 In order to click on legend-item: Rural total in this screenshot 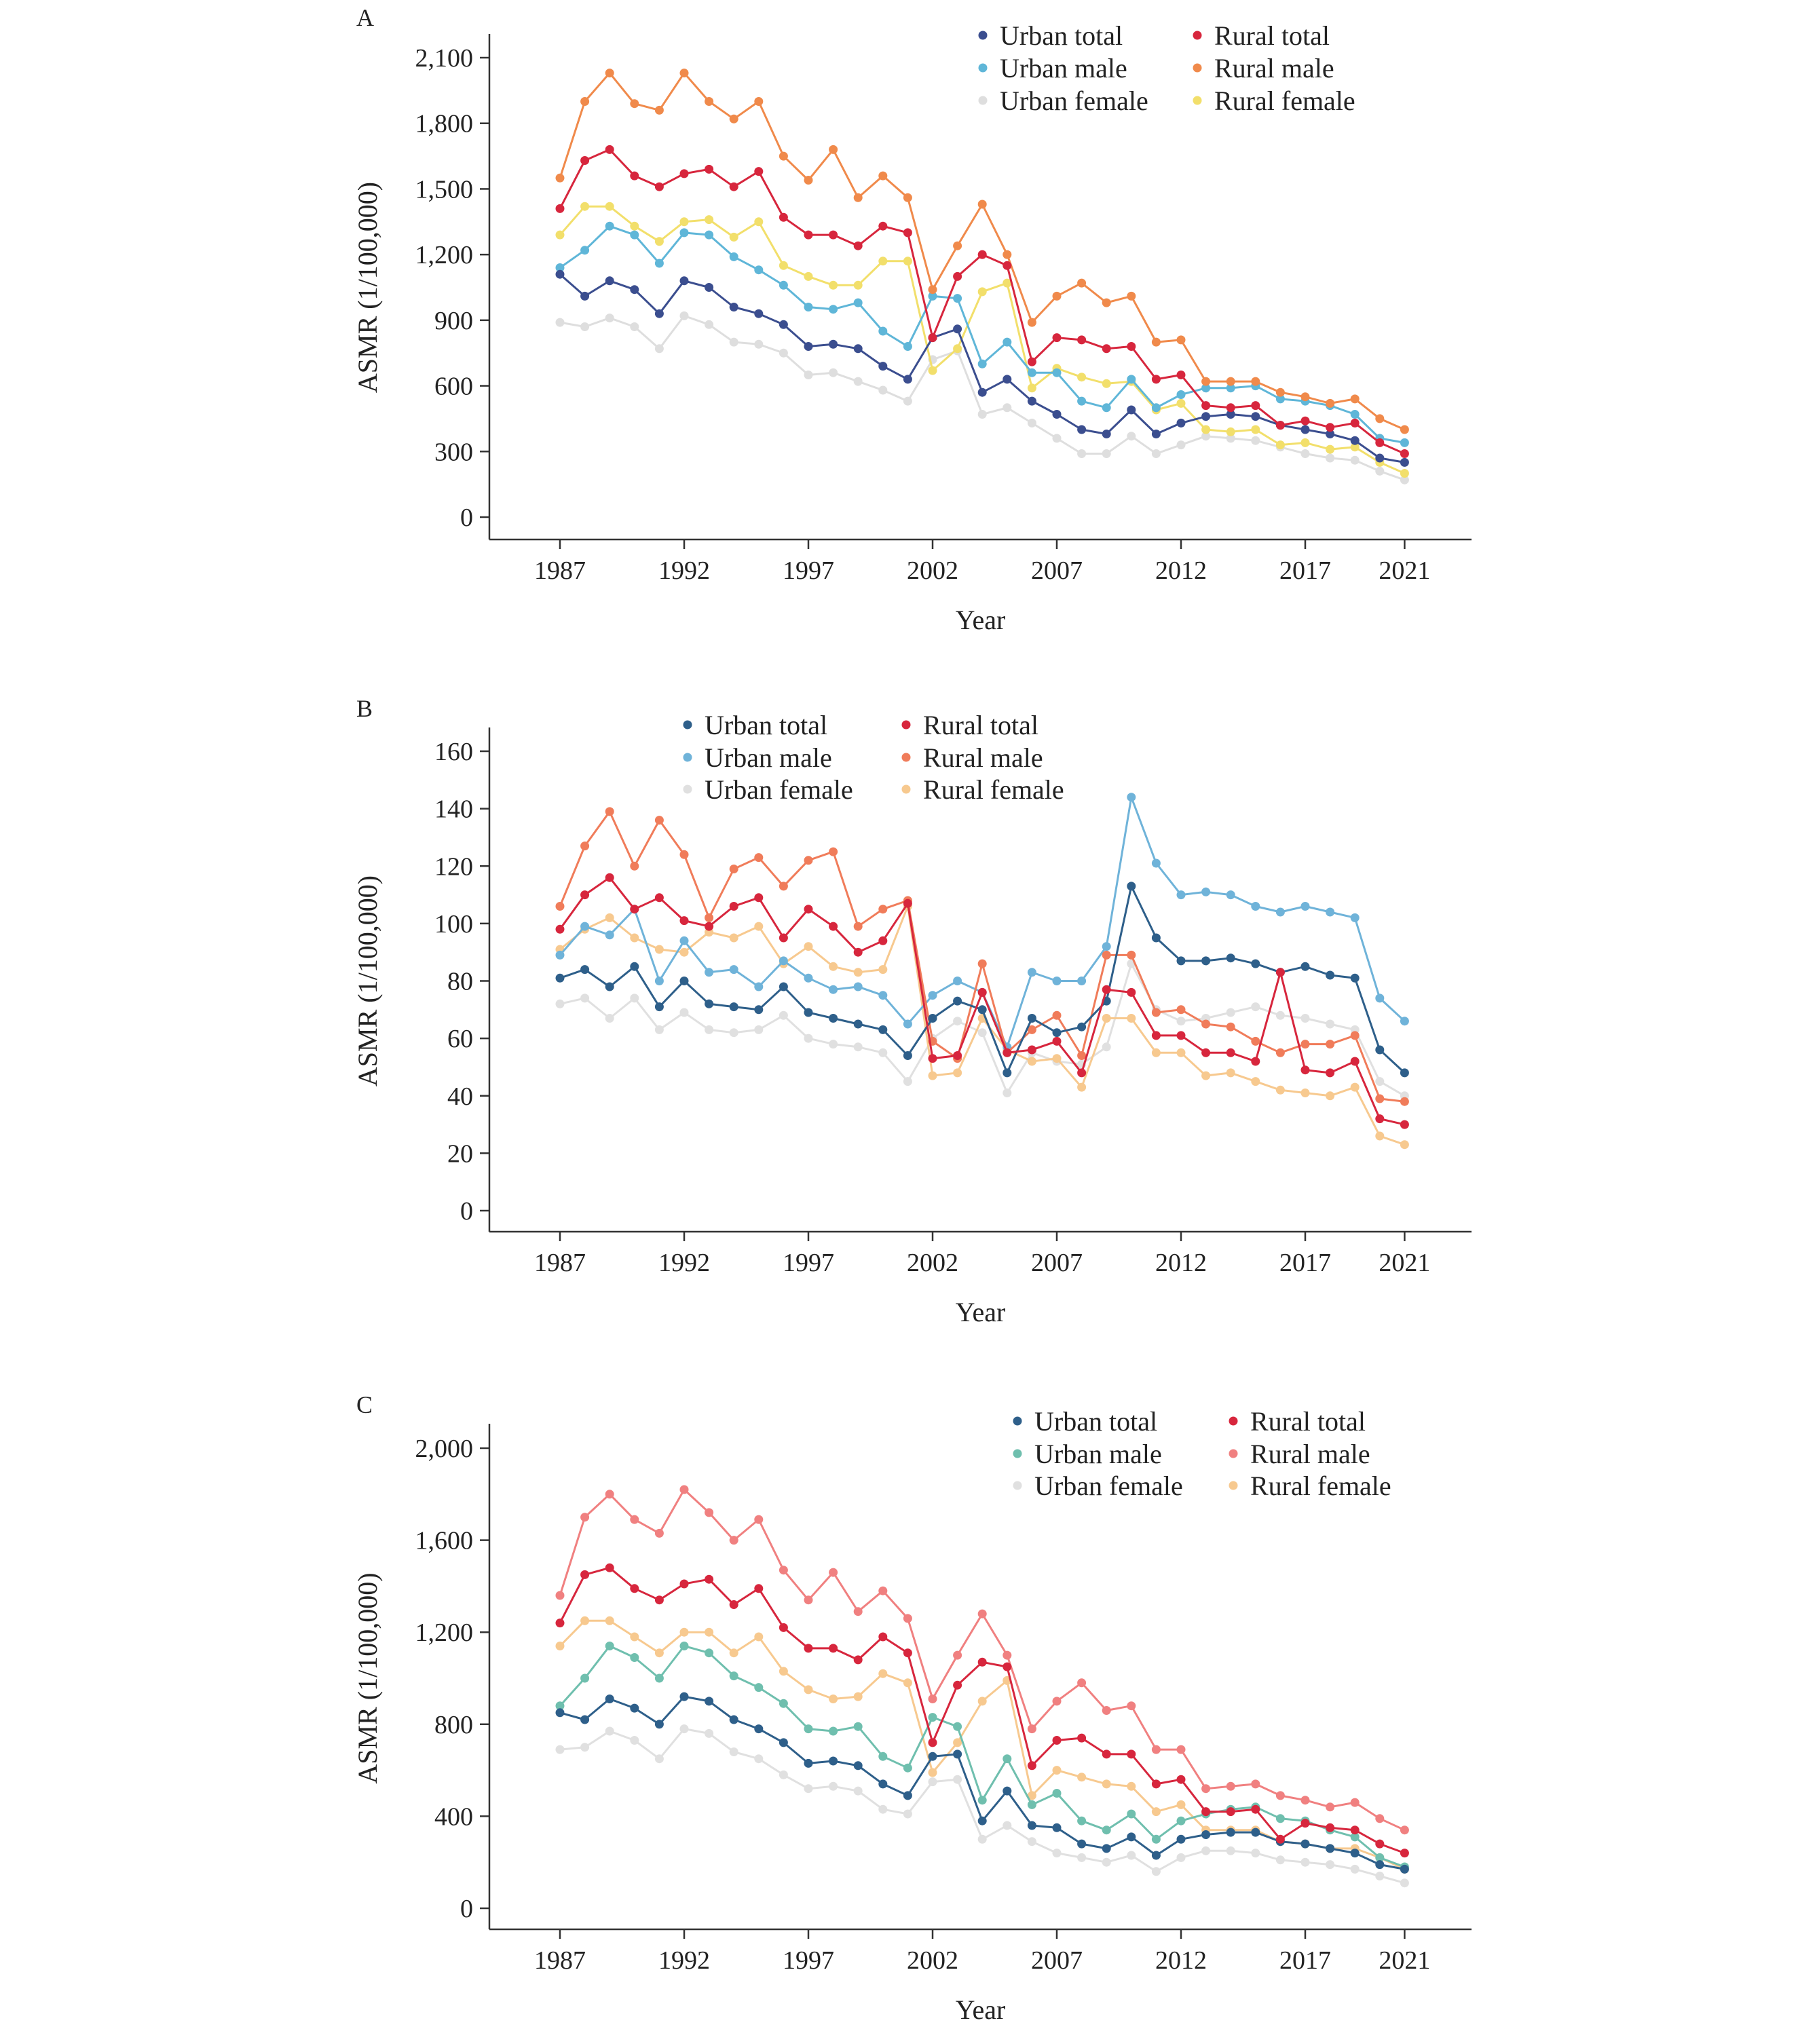, I will do `click(969, 725)`.